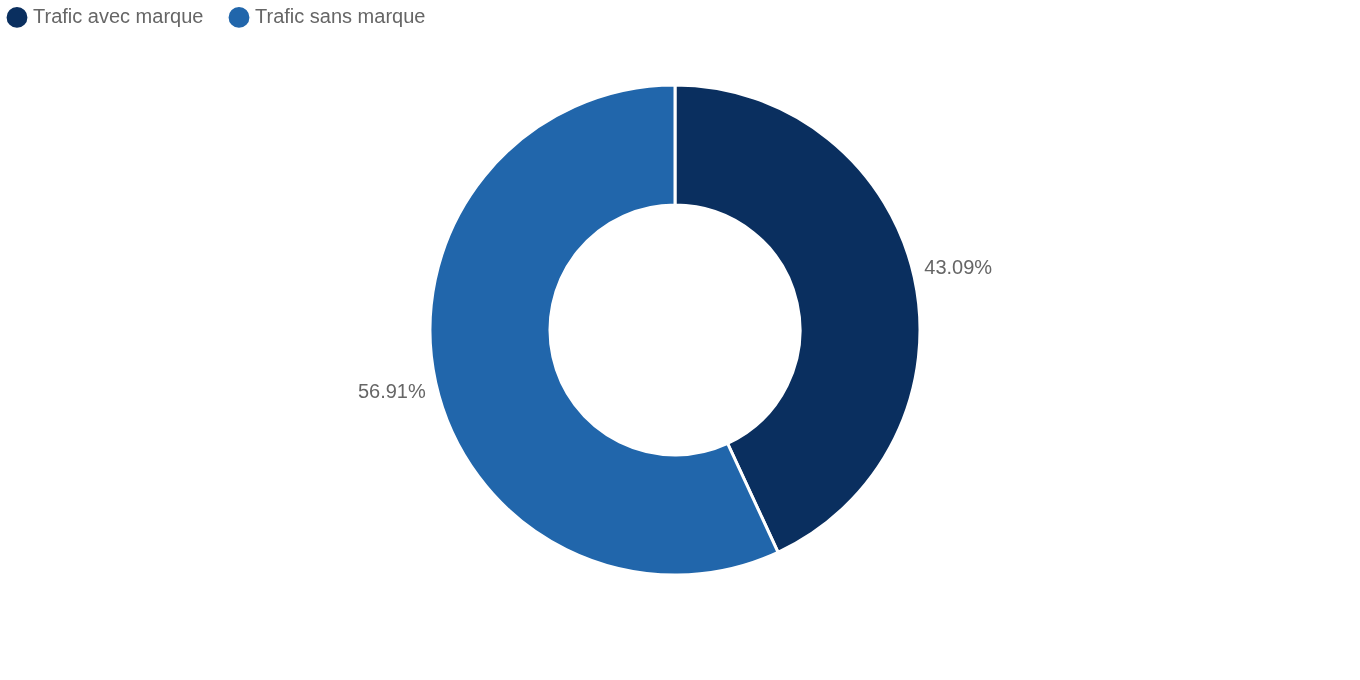 This screenshot has width=1360, height=680. What do you see at coordinates (958, 266) in the screenshot?
I see `data-label: 43.09%` at bounding box center [958, 266].